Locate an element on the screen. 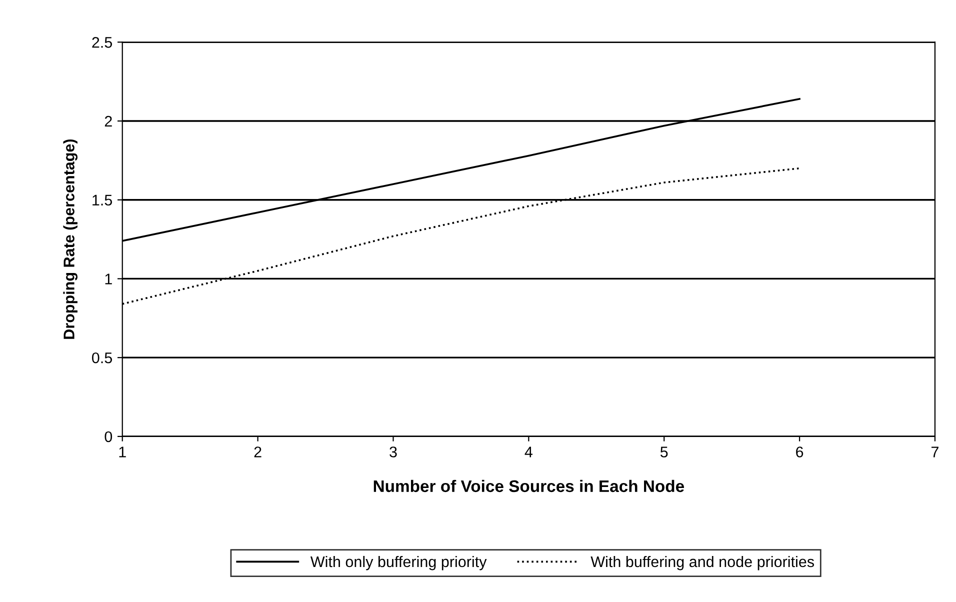 The width and height of the screenshot is (956, 602). legend-label: With only buffering priority is located at coordinates (398, 563).